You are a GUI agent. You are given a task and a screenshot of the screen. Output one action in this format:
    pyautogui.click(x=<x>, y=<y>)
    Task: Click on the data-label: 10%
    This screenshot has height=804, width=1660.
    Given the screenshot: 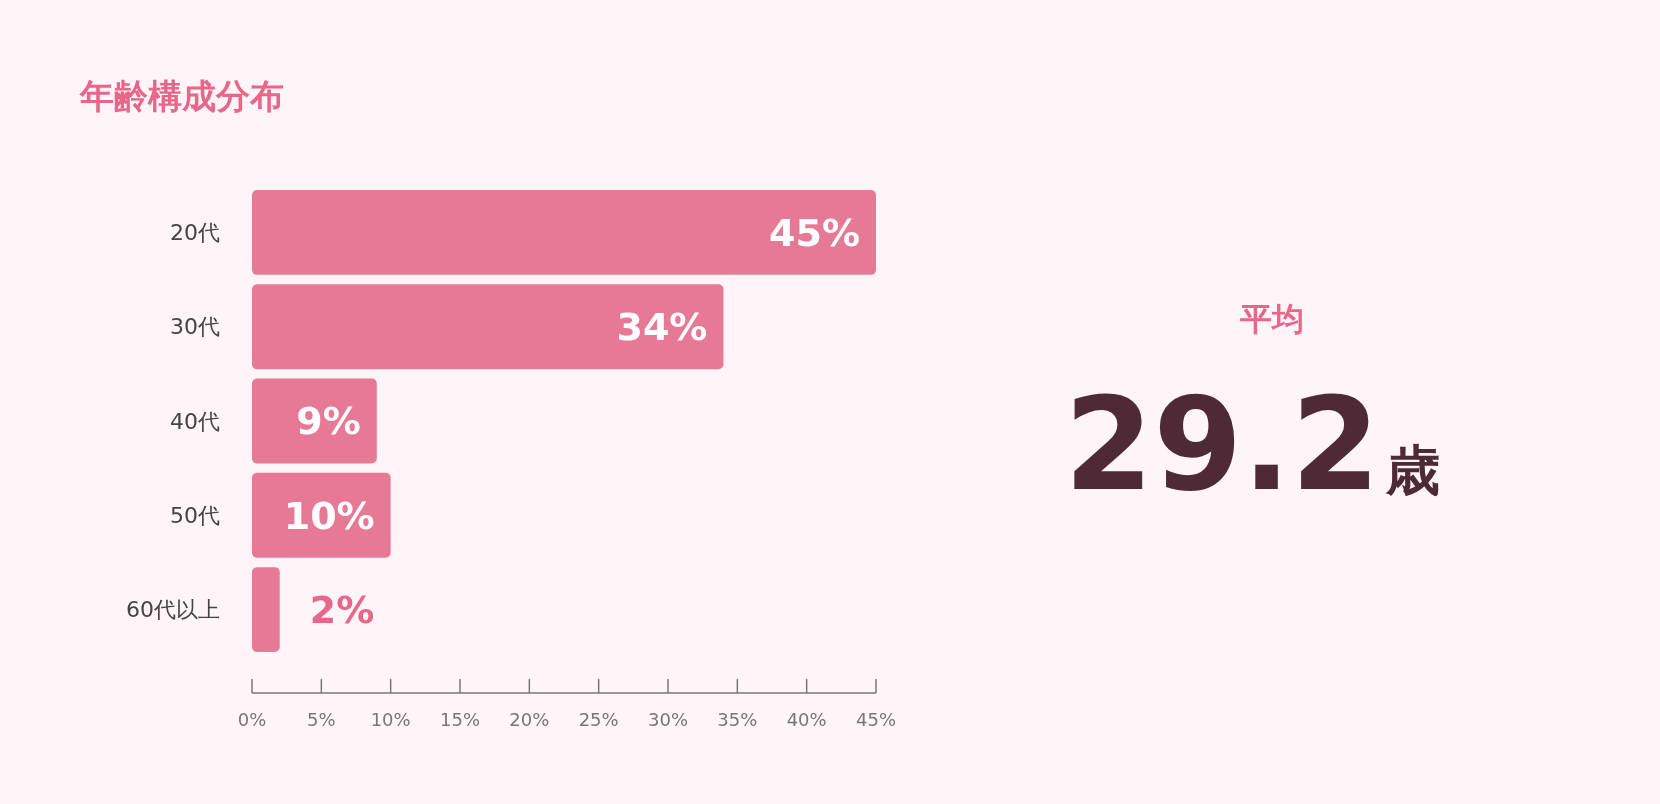 What is the action you would take?
    pyautogui.click(x=329, y=515)
    